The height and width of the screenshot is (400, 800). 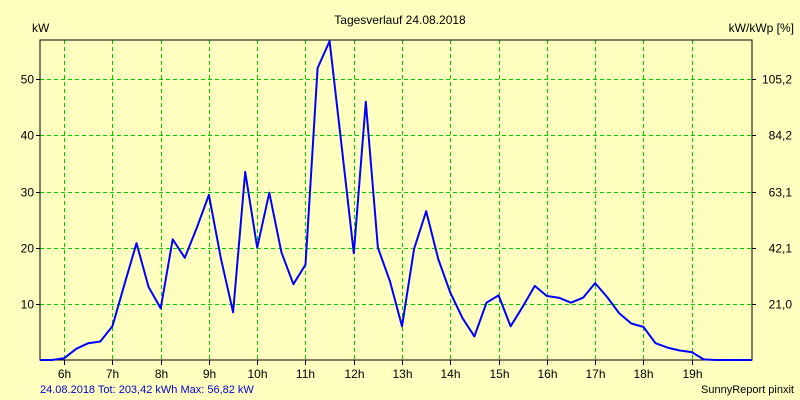 I want to click on x-tick-label: 7h, so click(x=112, y=374).